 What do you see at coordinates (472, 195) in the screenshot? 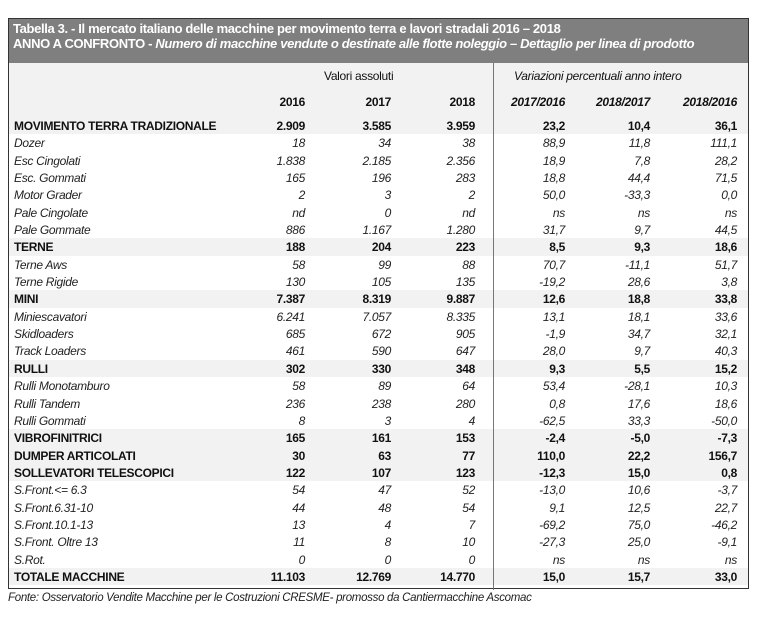
I see `cell-value: 2` at bounding box center [472, 195].